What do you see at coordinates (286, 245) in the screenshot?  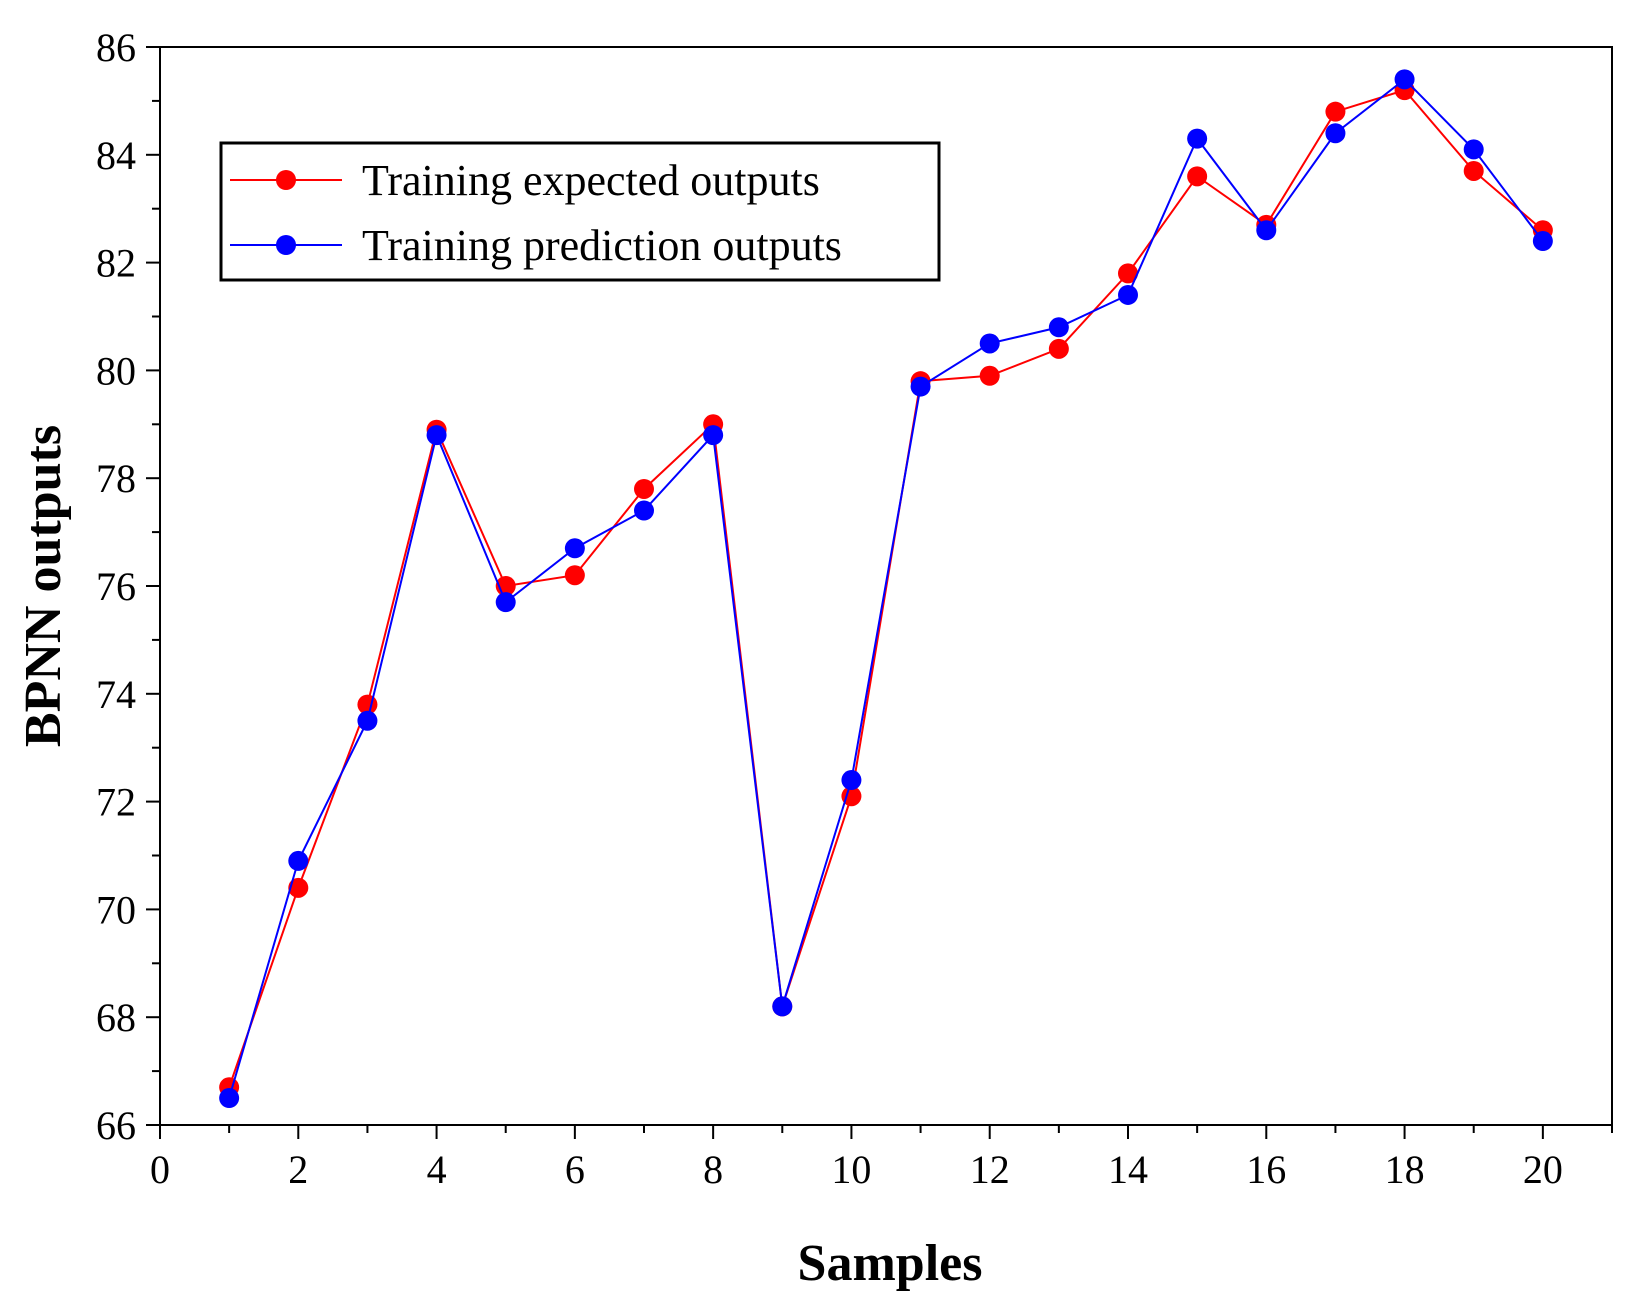 I see `legend-marker-prediction` at bounding box center [286, 245].